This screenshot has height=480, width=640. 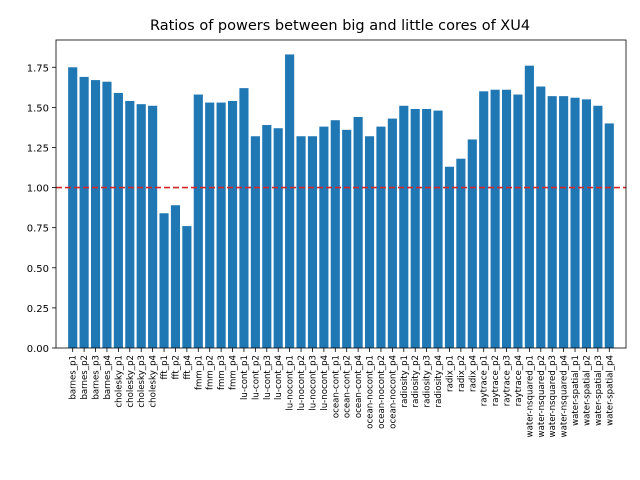 I want to click on y-tick-label: 0.25, so click(x=38, y=309).